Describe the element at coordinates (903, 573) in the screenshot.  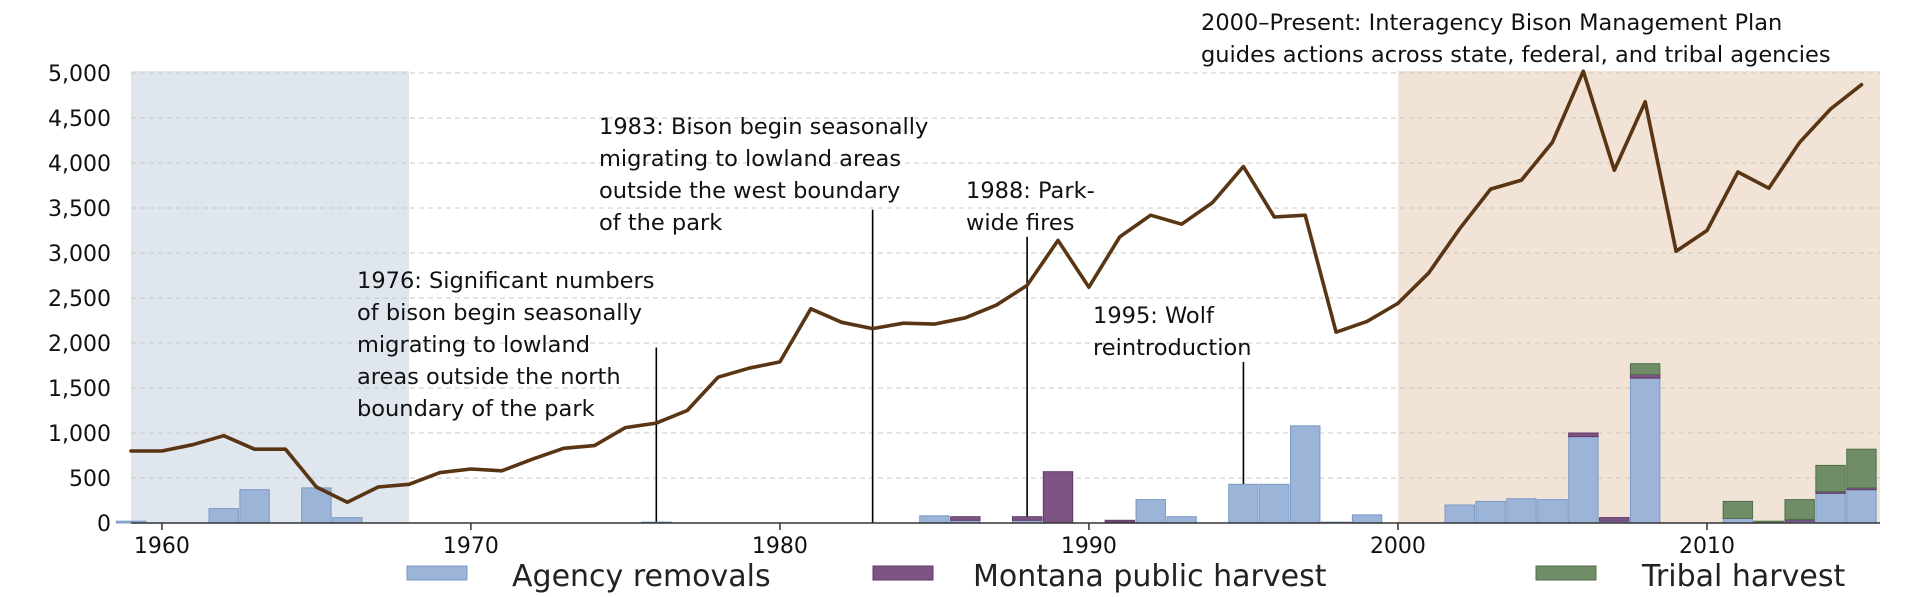
I see `legend-swatch-montana-public-harvest` at that location.